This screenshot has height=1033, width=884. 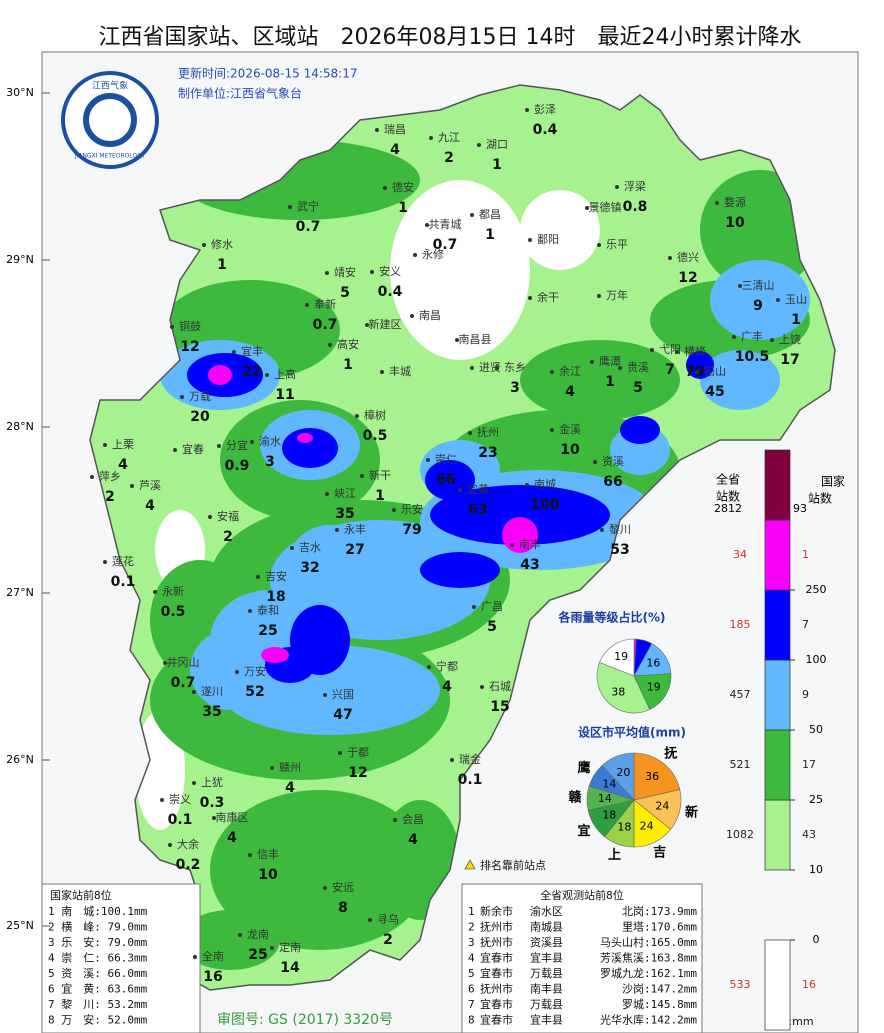 What do you see at coordinates (20, 92) in the screenshot?
I see `lat-label: 30°N` at bounding box center [20, 92].